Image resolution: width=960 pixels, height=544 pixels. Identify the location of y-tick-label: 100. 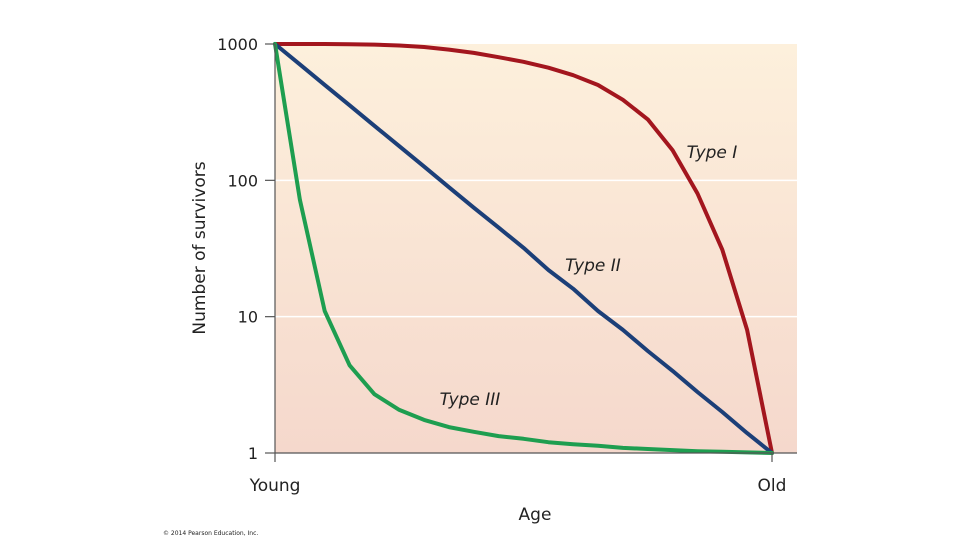
(242, 180).